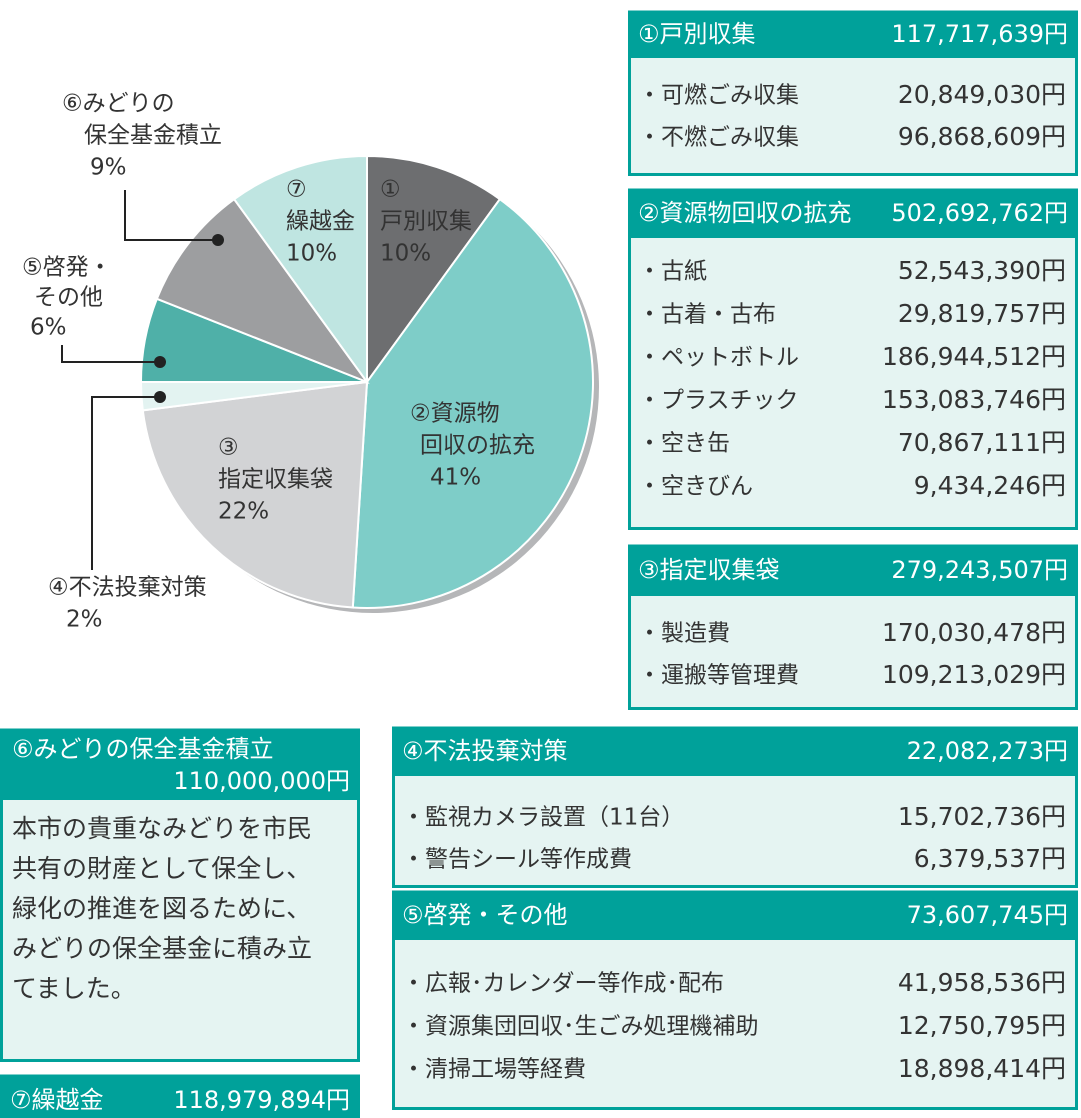 This screenshot has height=1118, width=1081. What do you see at coordinates (974, 674) in the screenshot?
I see `item-amount: 109,213,029円` at bounding box center [974, 674].